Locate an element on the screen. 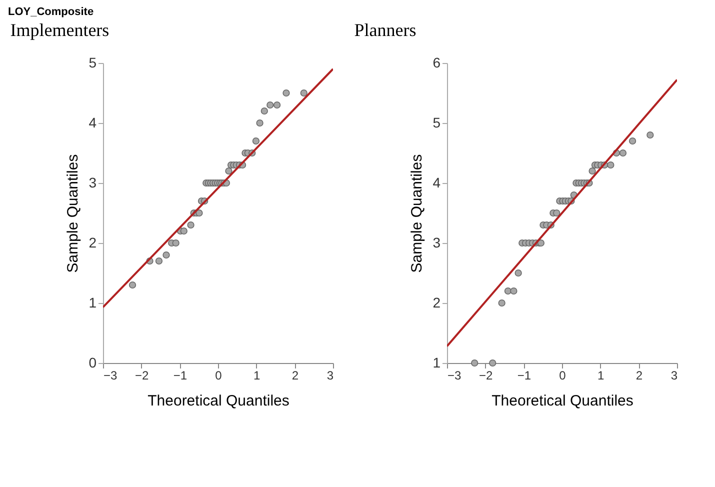  text: LOY_Composite is located at coordinates (51, 12).